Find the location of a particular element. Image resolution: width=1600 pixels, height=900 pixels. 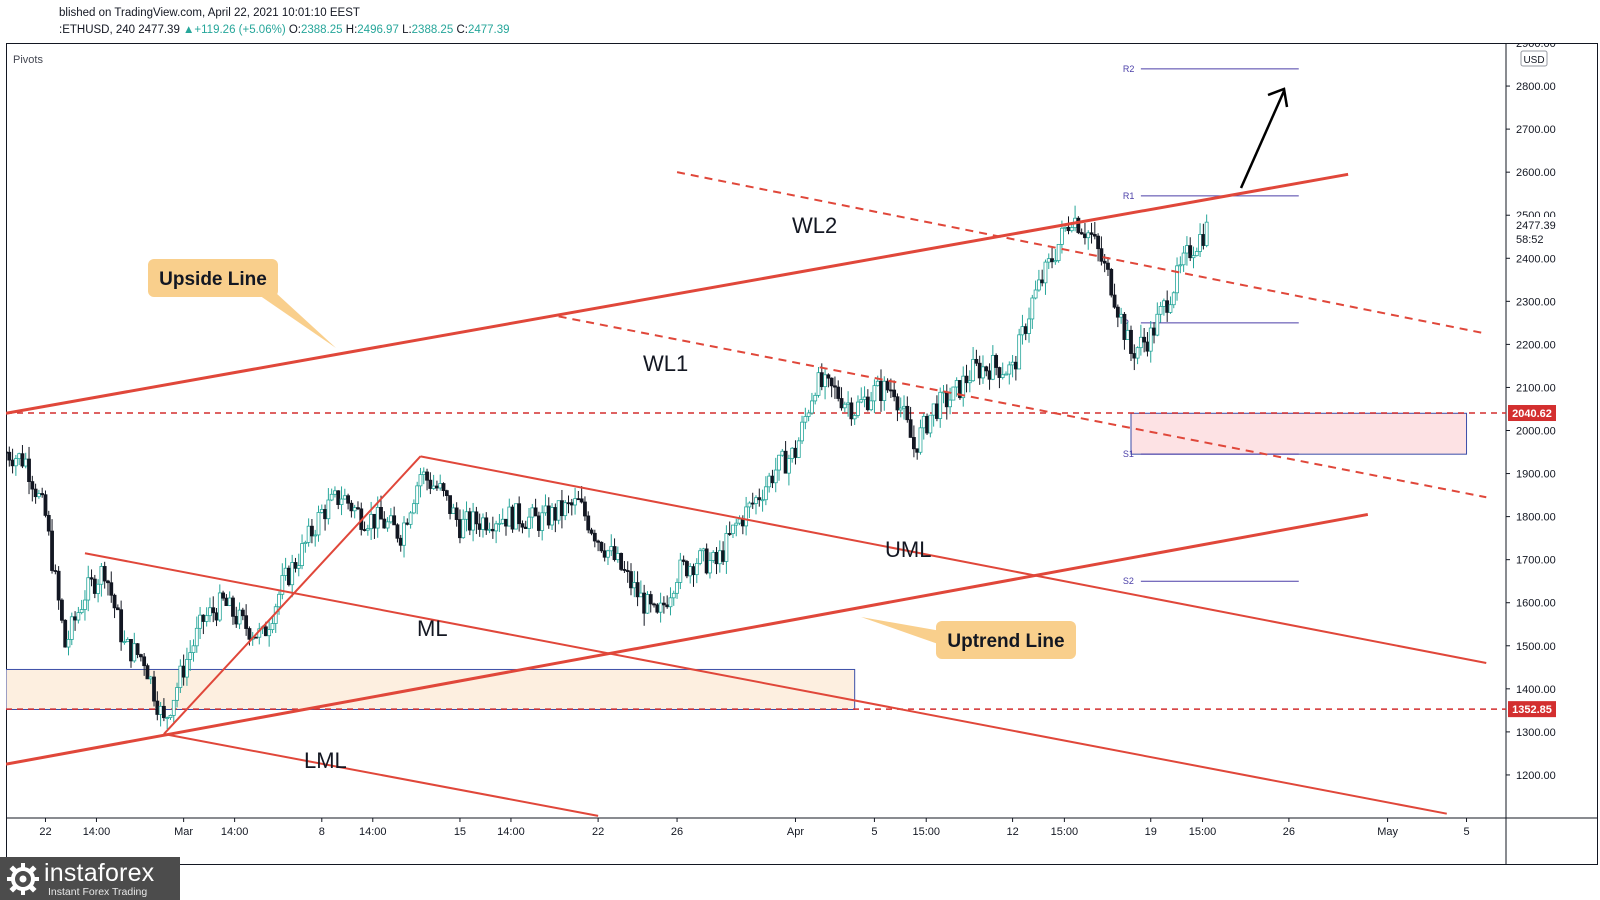

x-tick-label: 19 is located at coordinates (1151, 832).